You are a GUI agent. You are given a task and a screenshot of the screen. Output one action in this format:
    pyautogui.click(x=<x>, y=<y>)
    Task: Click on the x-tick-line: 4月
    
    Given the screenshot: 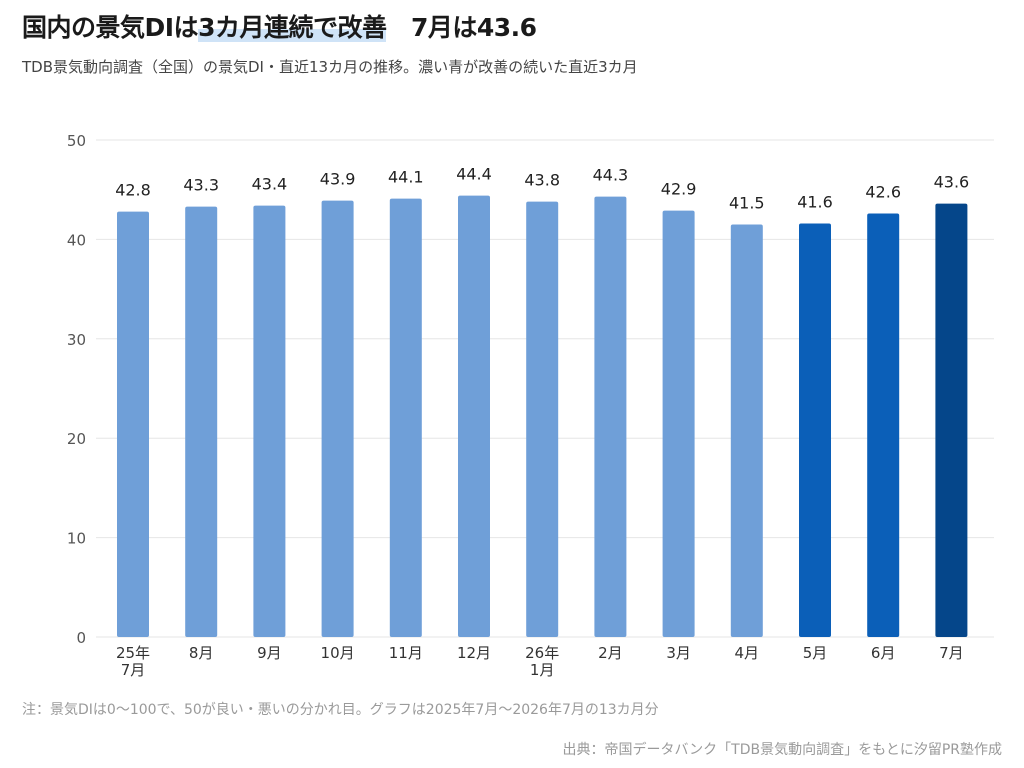 What is the action you would take?
    pyautogui.click(x=747, y=653)
    